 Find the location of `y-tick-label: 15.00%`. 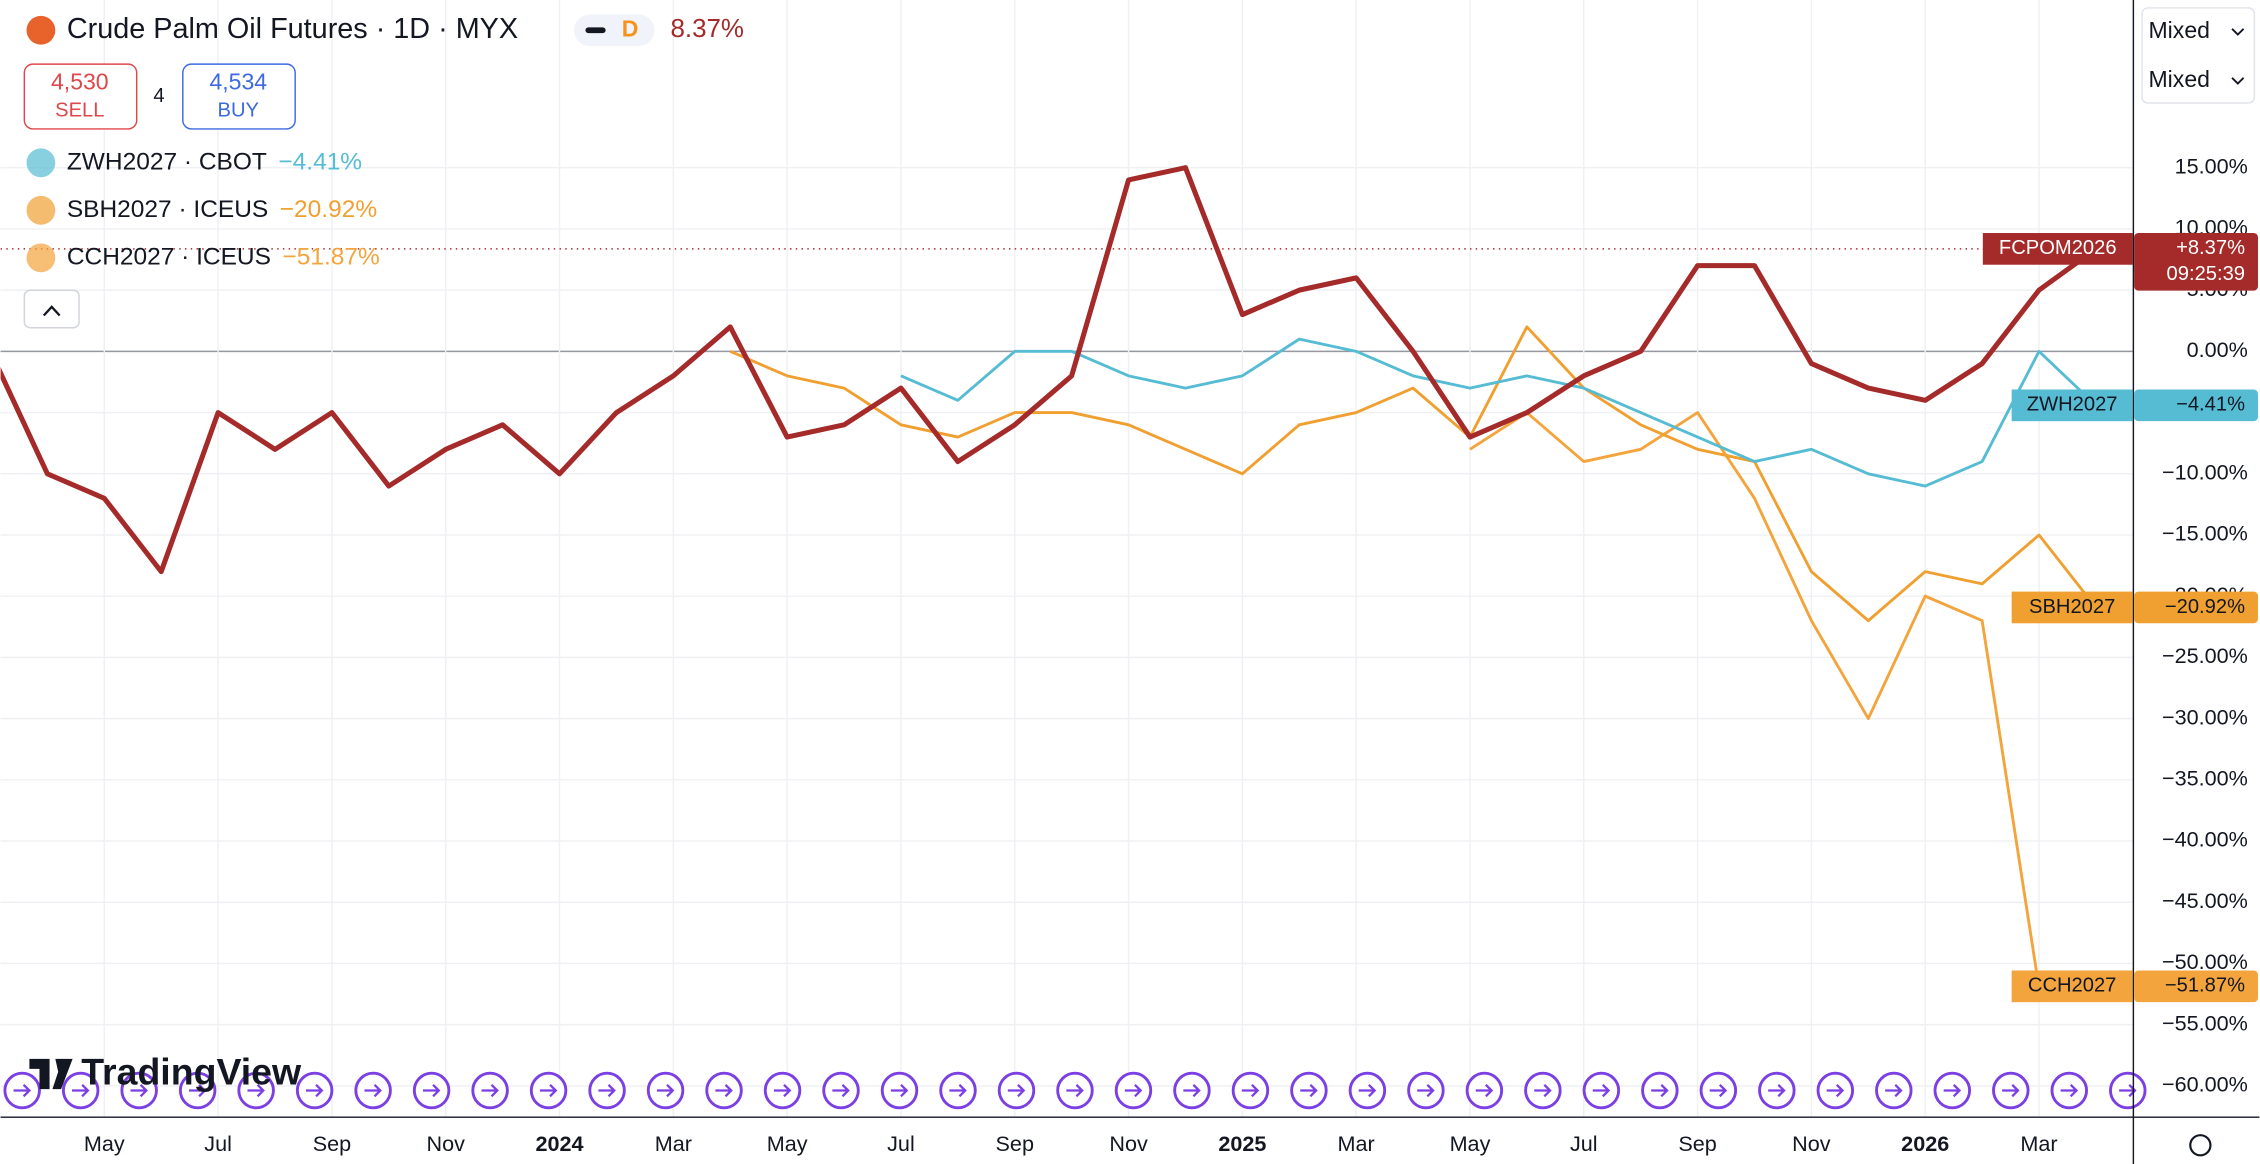

y-tick-label: 15.00% is located at coordinates (2211, 165).